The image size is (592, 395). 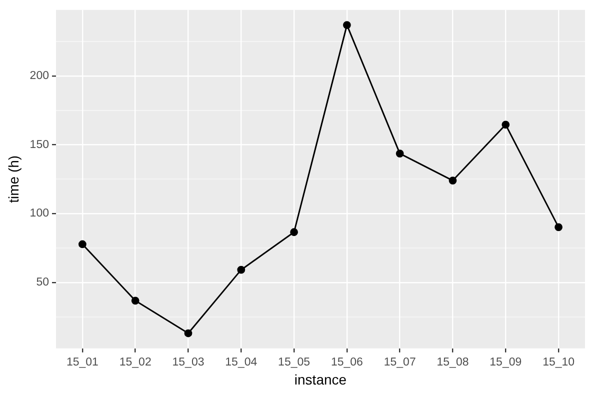 What do you see at coordinates (506, 362) in the screenshot?
I see `x-tick-label: 15_09` at bounding box center [506, 362].